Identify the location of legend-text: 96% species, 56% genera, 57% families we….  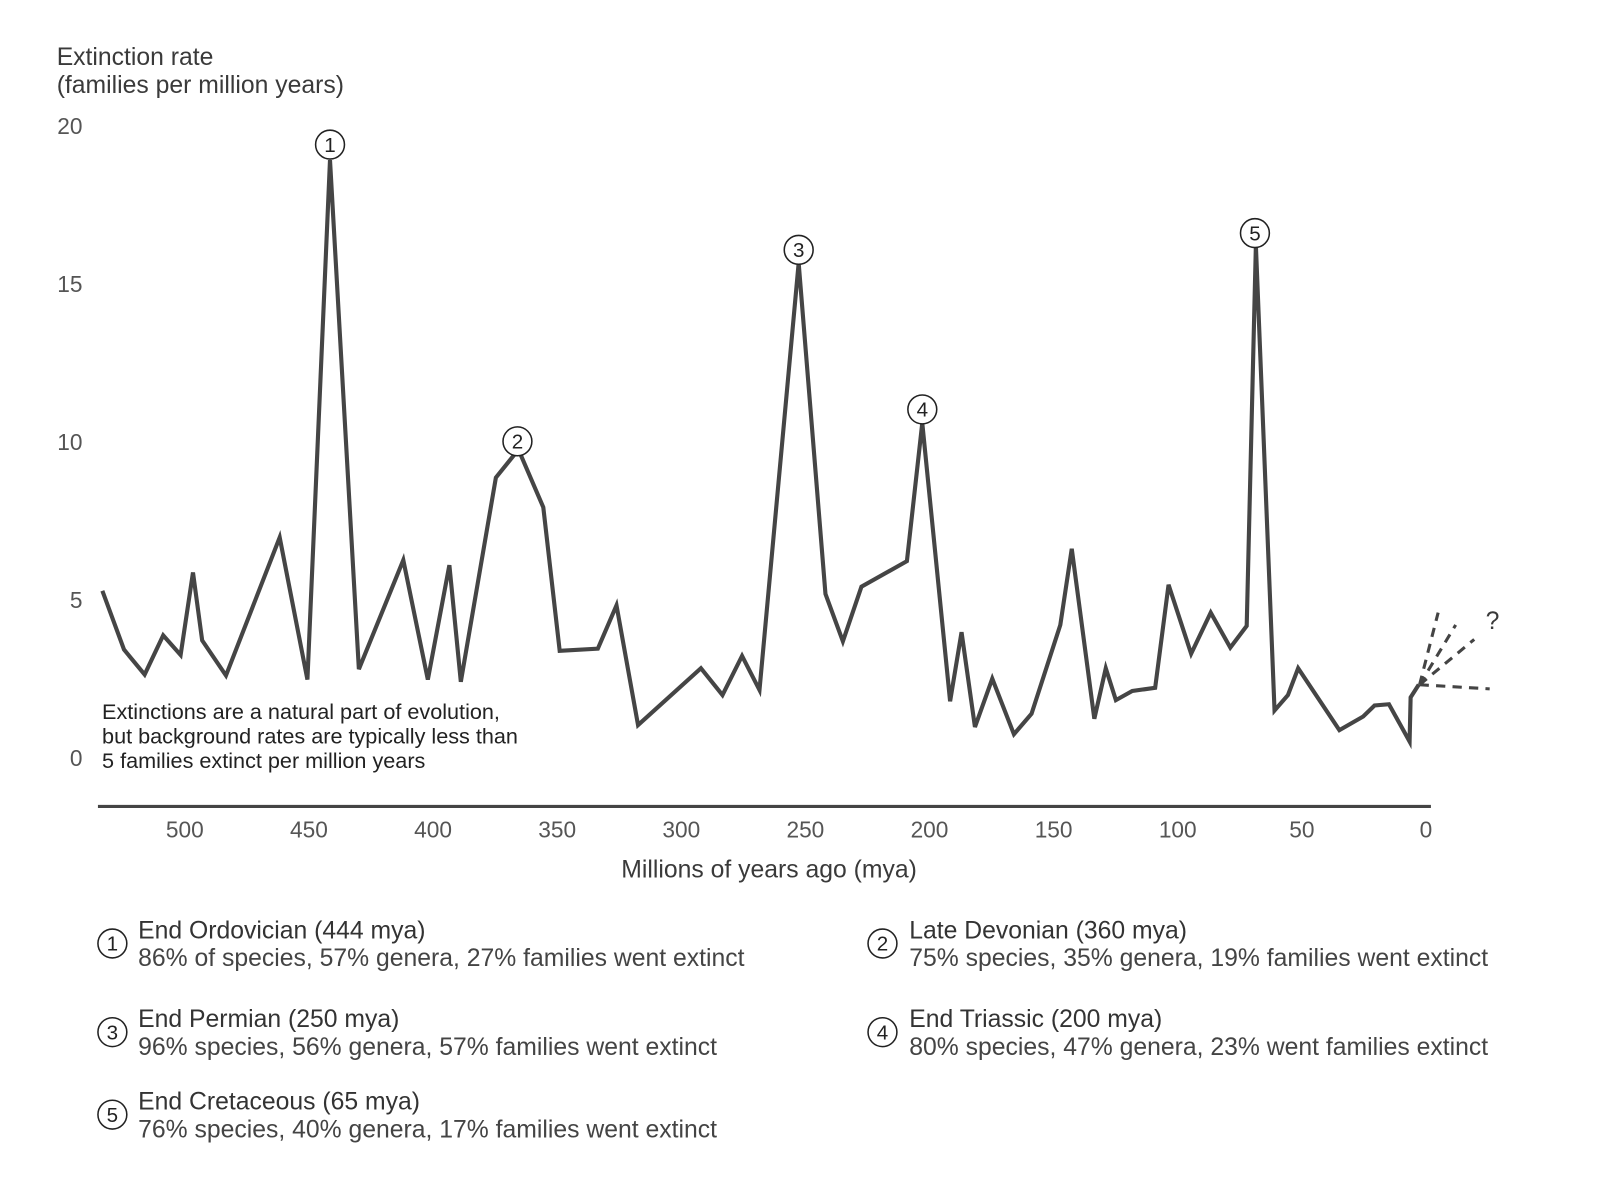
(427, 1047).